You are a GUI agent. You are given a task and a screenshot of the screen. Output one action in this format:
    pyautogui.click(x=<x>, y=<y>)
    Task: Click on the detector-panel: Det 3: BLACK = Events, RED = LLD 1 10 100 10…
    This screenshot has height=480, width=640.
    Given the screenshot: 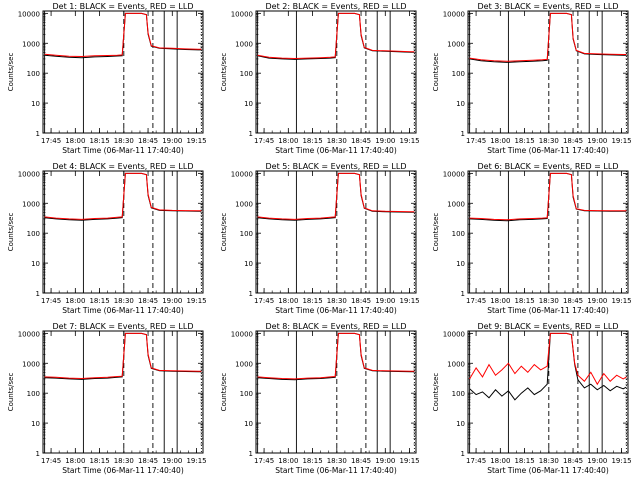 What is the action you would take?
    pyautogui.click(x=532, y=78)
    